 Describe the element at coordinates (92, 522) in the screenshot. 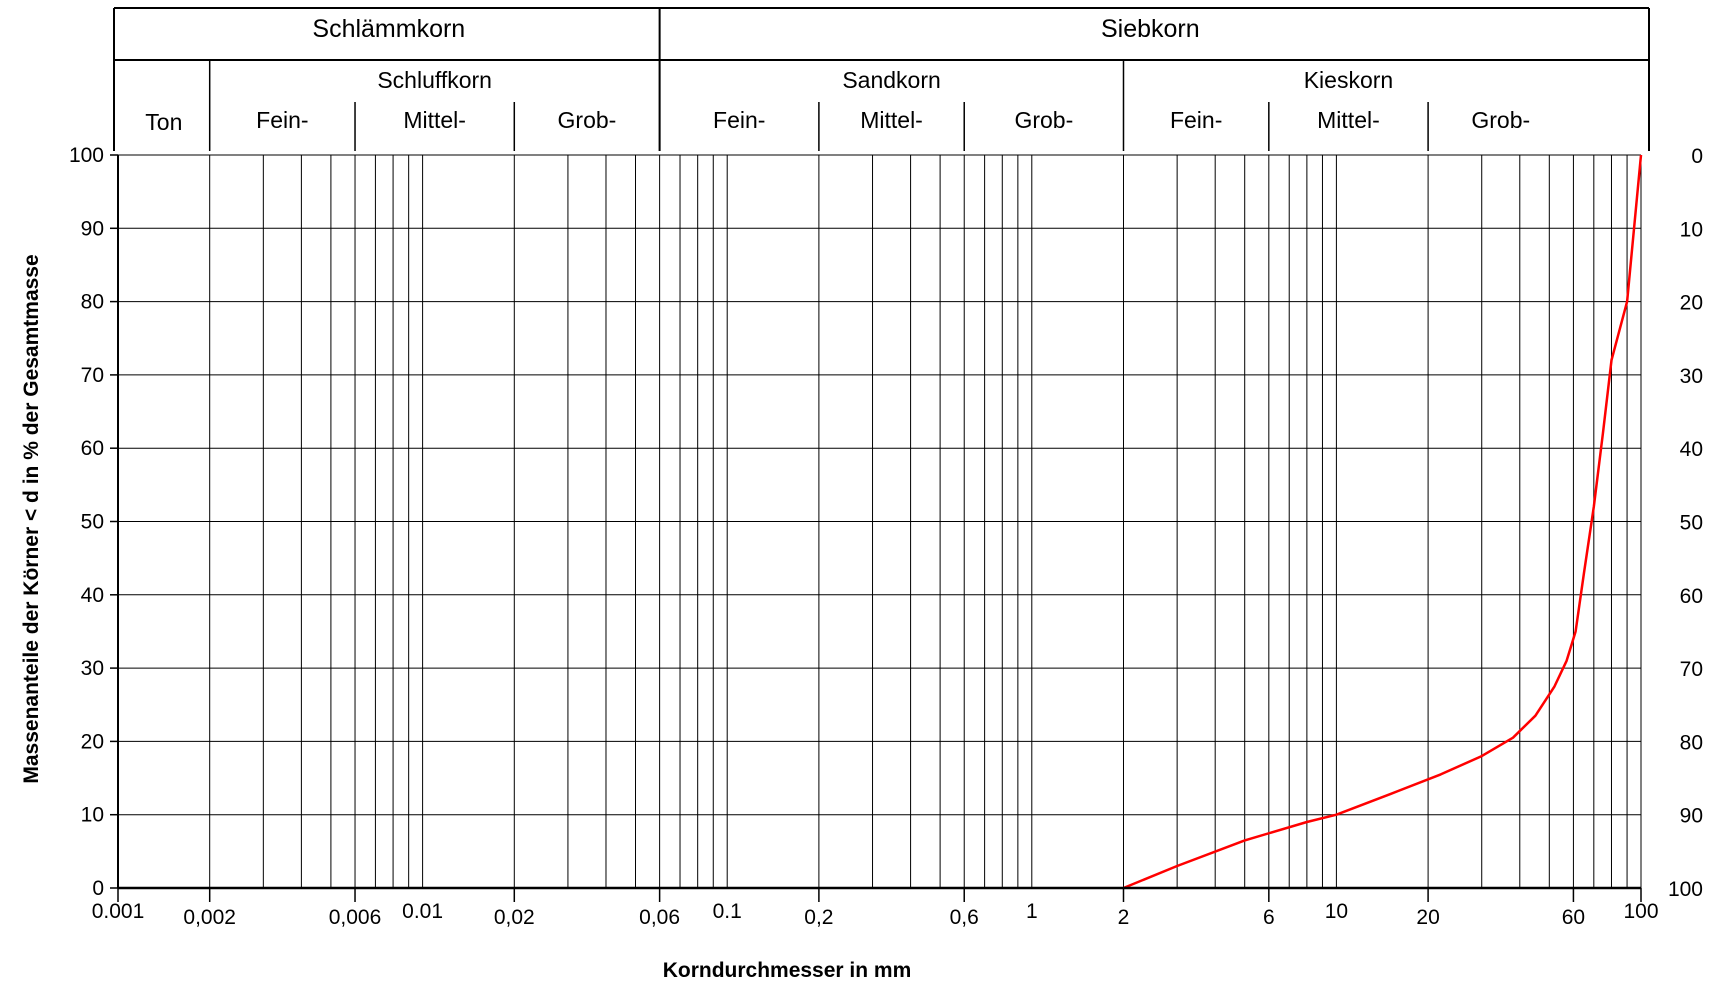

I see `left-y-tick-label: 50` at that location.